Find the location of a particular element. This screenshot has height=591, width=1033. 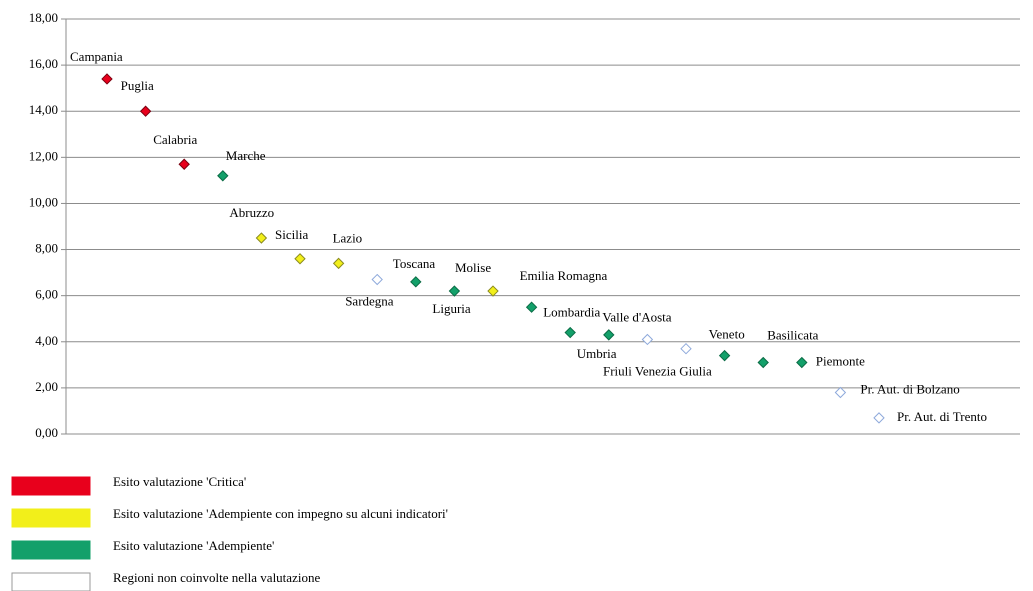

legend-label: Esito valutazione 'Critica' is located at coordinates (179, 481).